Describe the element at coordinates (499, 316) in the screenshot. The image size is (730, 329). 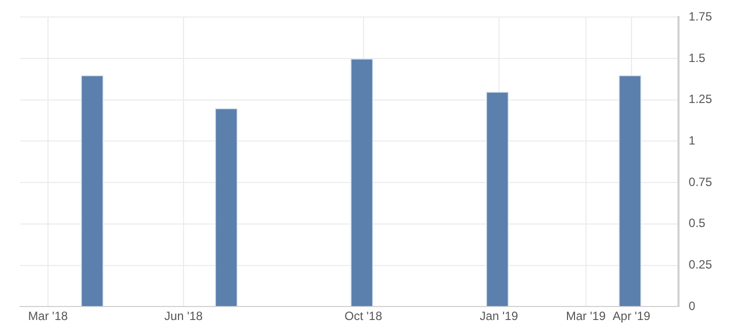
I see `x-tick-label: Jan '19` at that location.